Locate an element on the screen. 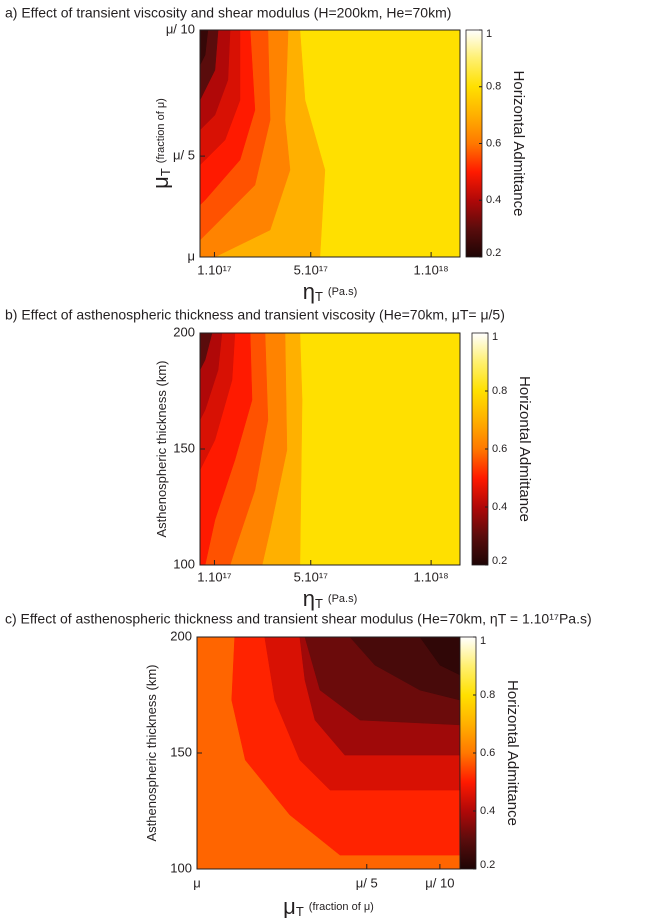 The width and height of the screenshot is (647, 924). x-tick-label: μ/ 5 is located at coordinates (367, 882).